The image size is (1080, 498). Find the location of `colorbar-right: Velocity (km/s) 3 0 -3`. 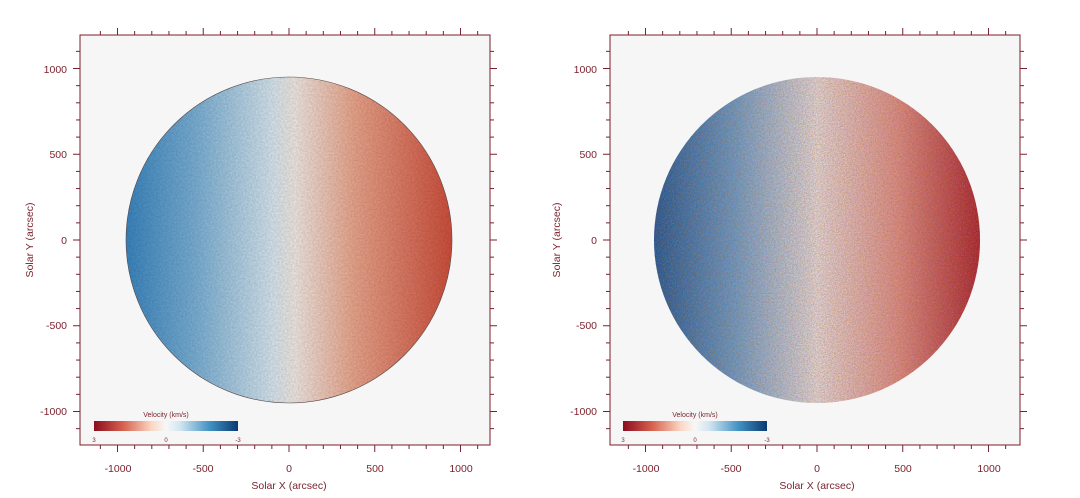

colorbar-right: Velocity (km/s) 3 0 -3 is located at coordinates (695, 428).